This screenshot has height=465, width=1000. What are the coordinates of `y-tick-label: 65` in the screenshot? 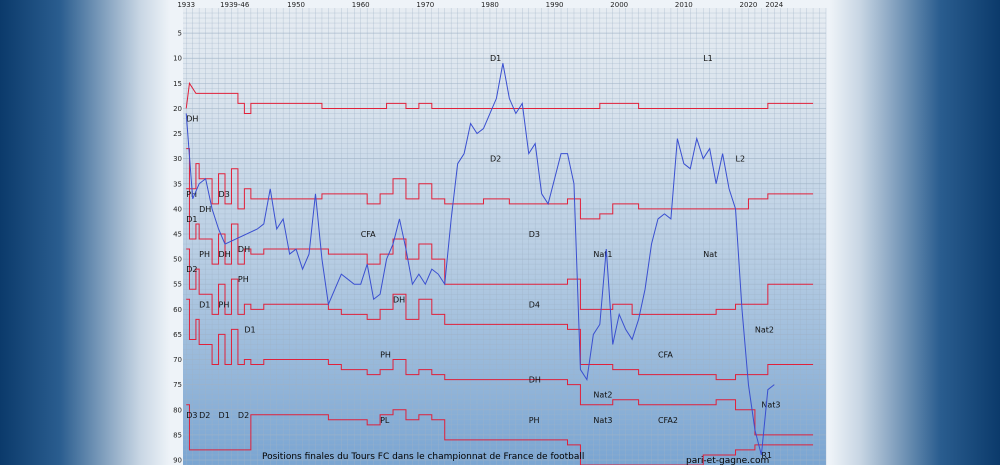 It's located at (177, 335).